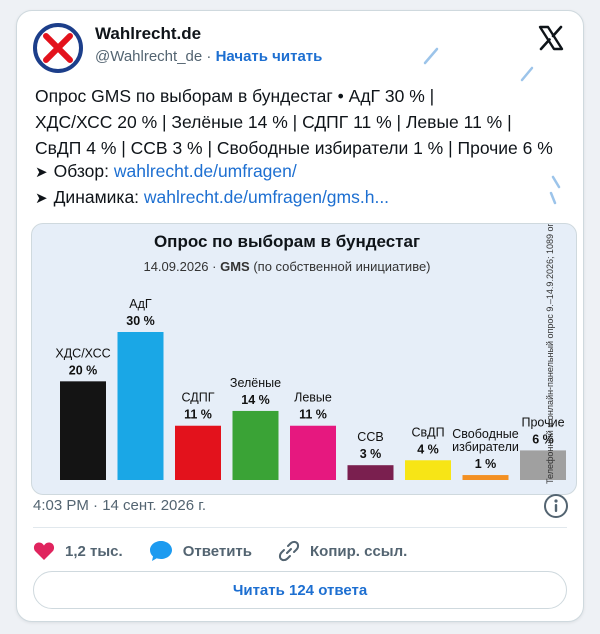 The height and width of the screenshot is (634, 600). Describe the element at coordinates (94, 551) in the screenshot. I see `like-count: 1,2 тыс.` at that location.